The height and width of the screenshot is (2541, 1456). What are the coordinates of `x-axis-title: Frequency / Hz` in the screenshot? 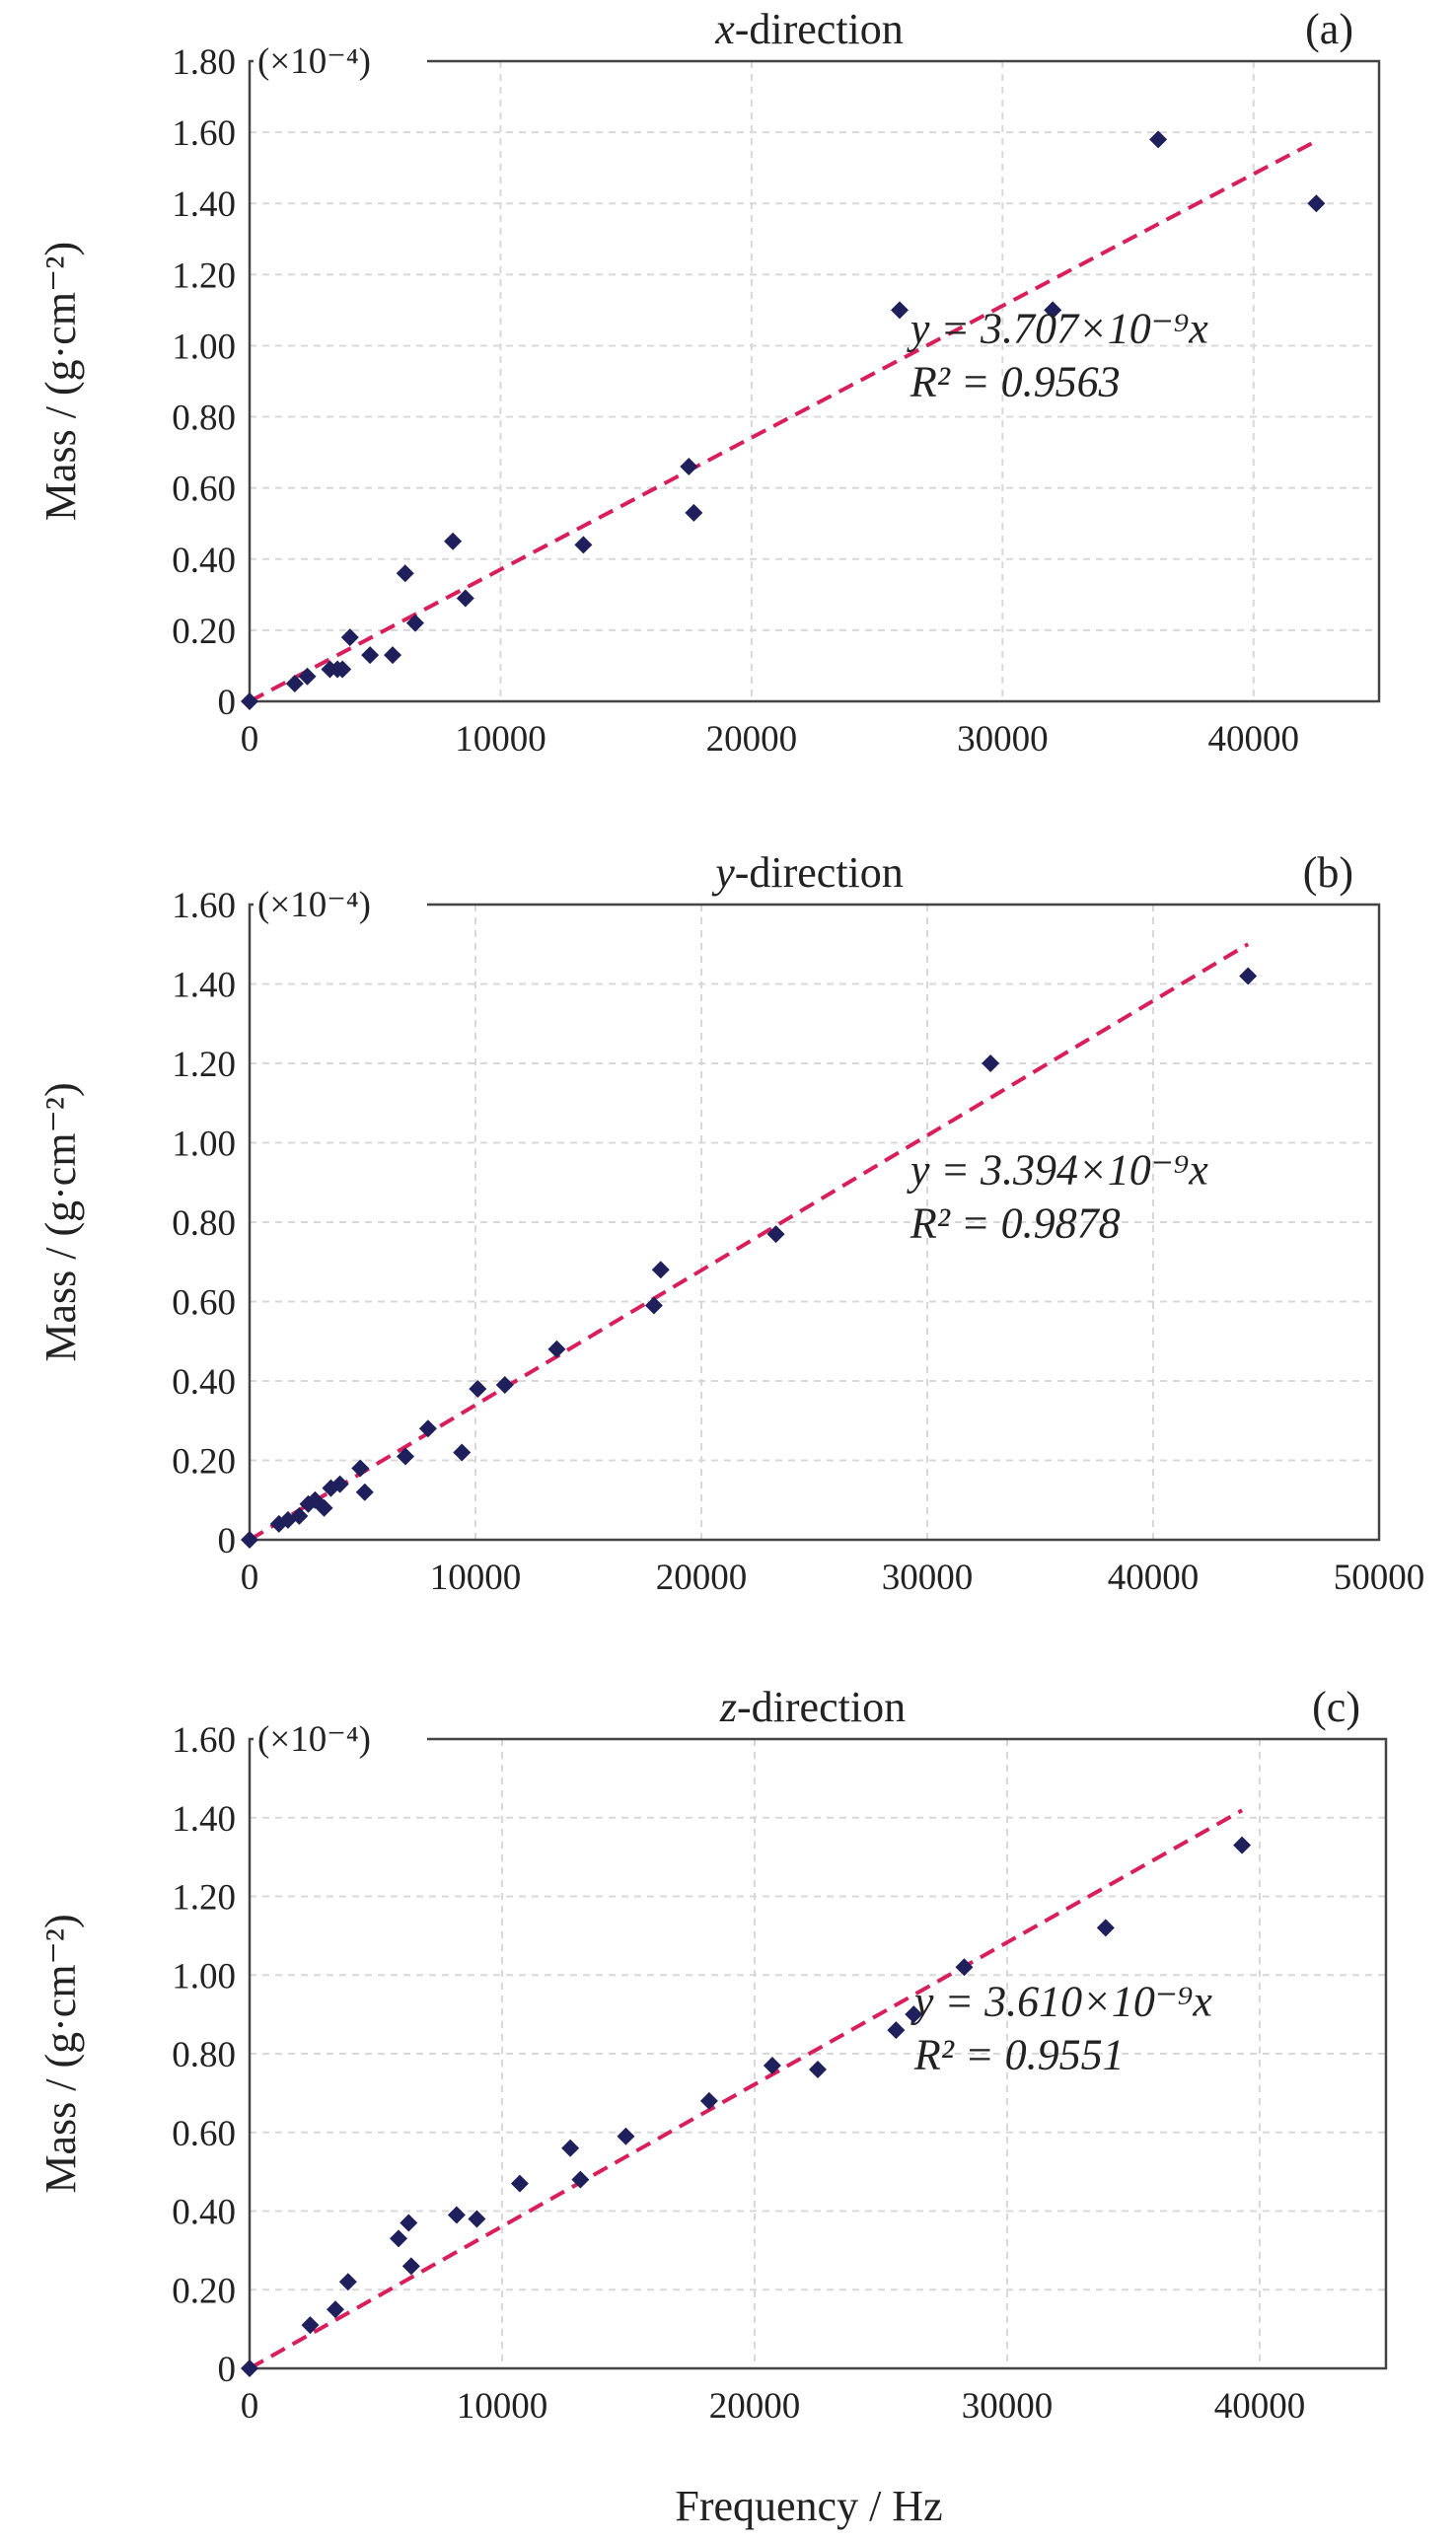 It's located at (808, 2506).